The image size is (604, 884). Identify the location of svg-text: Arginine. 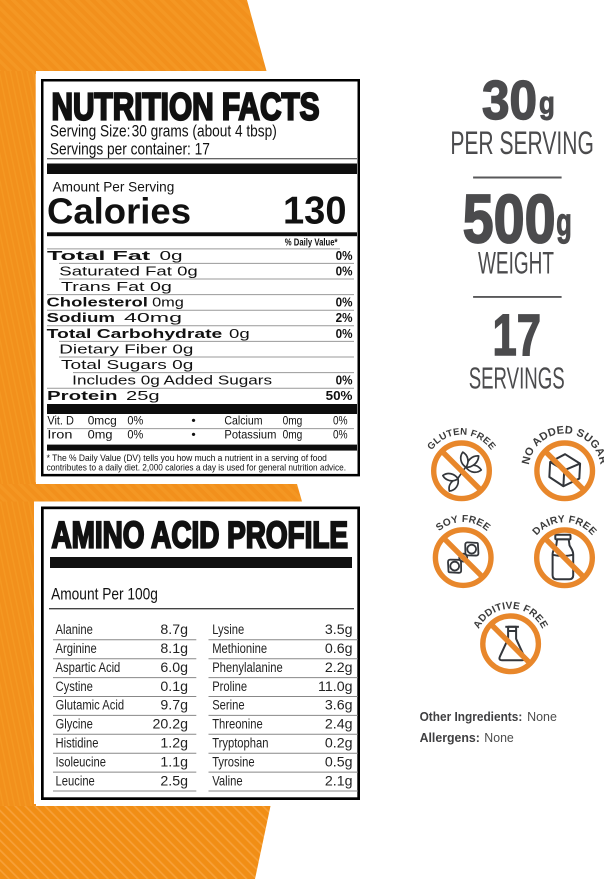
(76, 649).